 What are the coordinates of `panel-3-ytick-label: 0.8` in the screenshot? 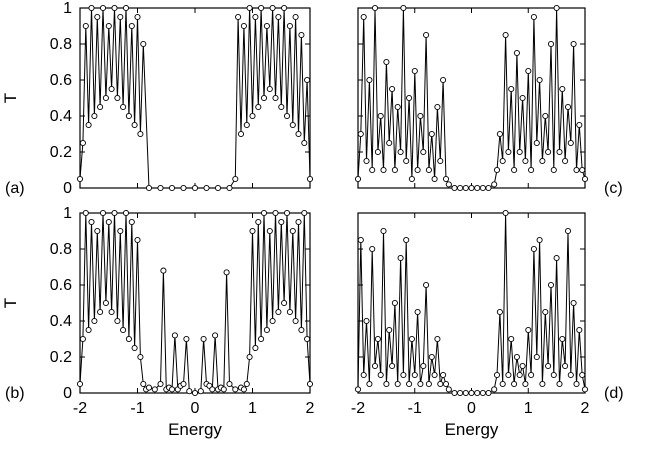 It's located at (61, 249).